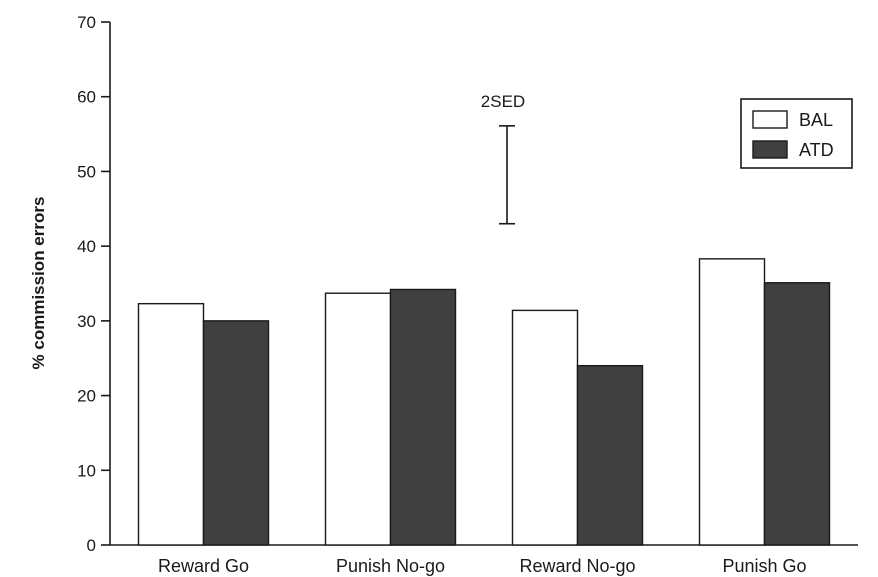  I want to click on sed-annotation: 2SED, so click(503, 158).